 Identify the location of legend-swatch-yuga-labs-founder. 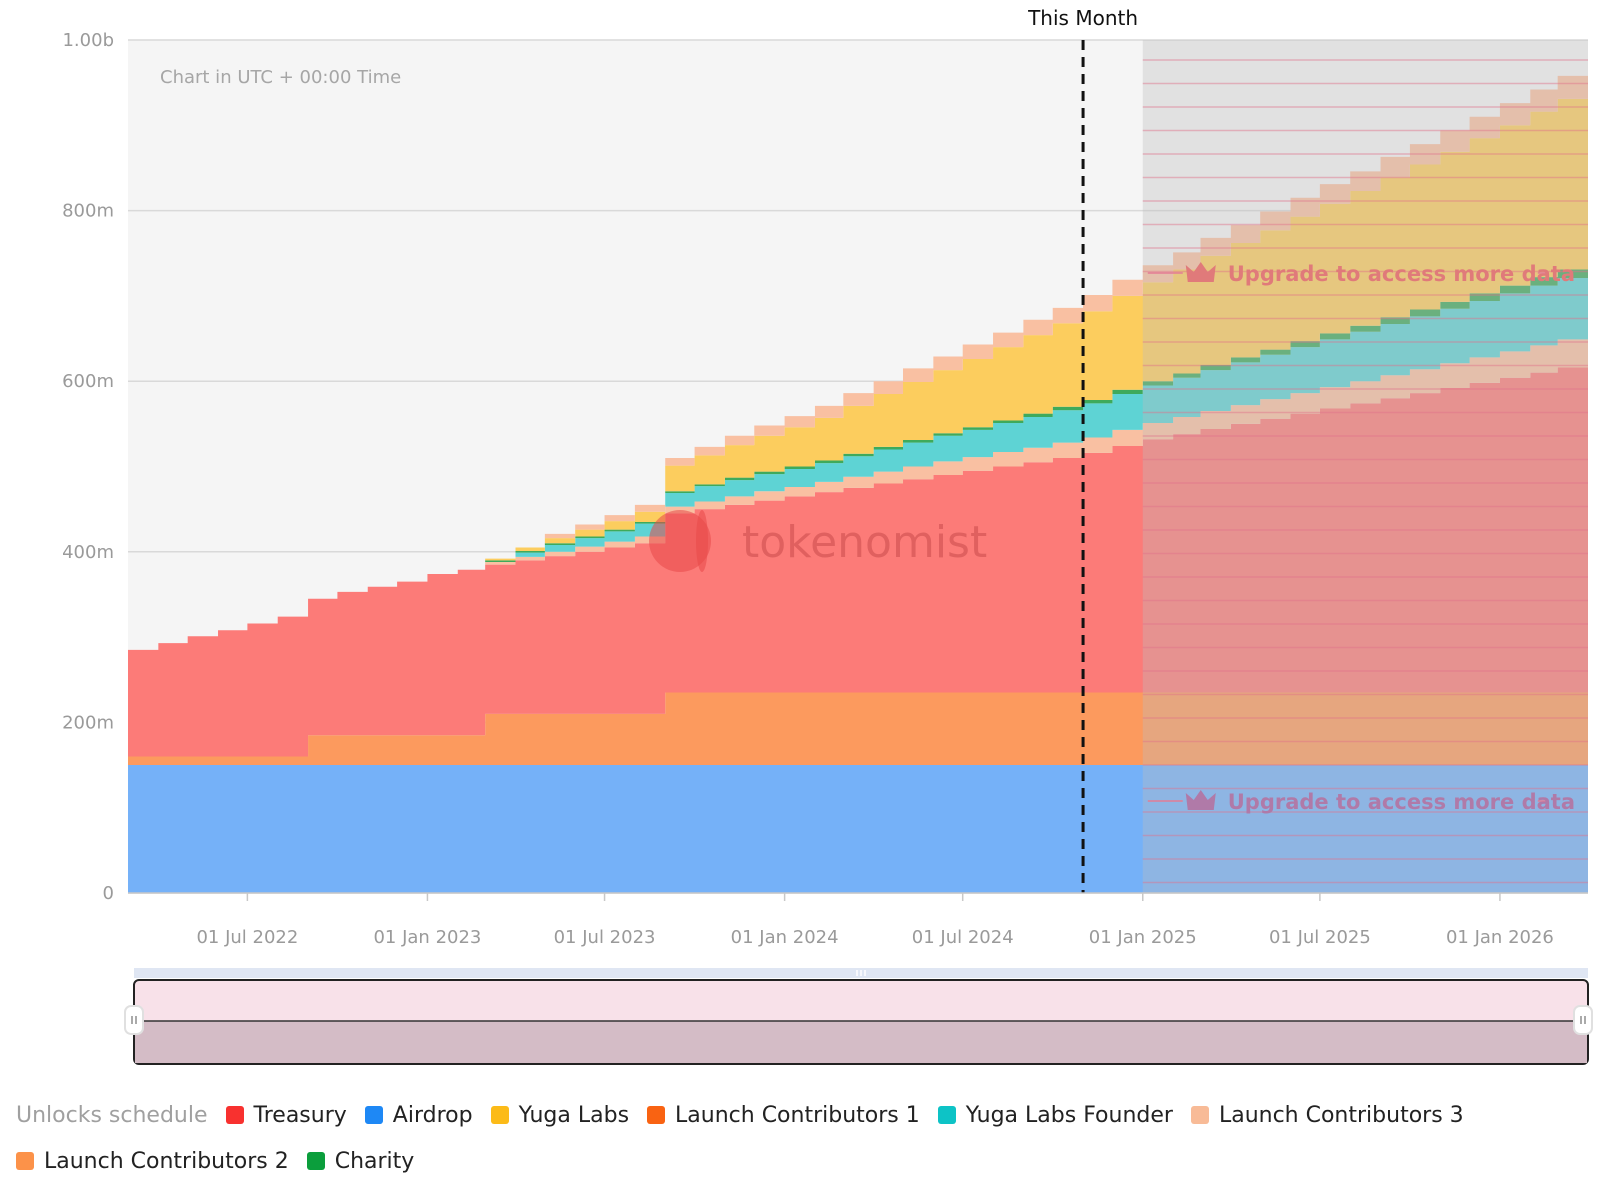
(946, 1115).